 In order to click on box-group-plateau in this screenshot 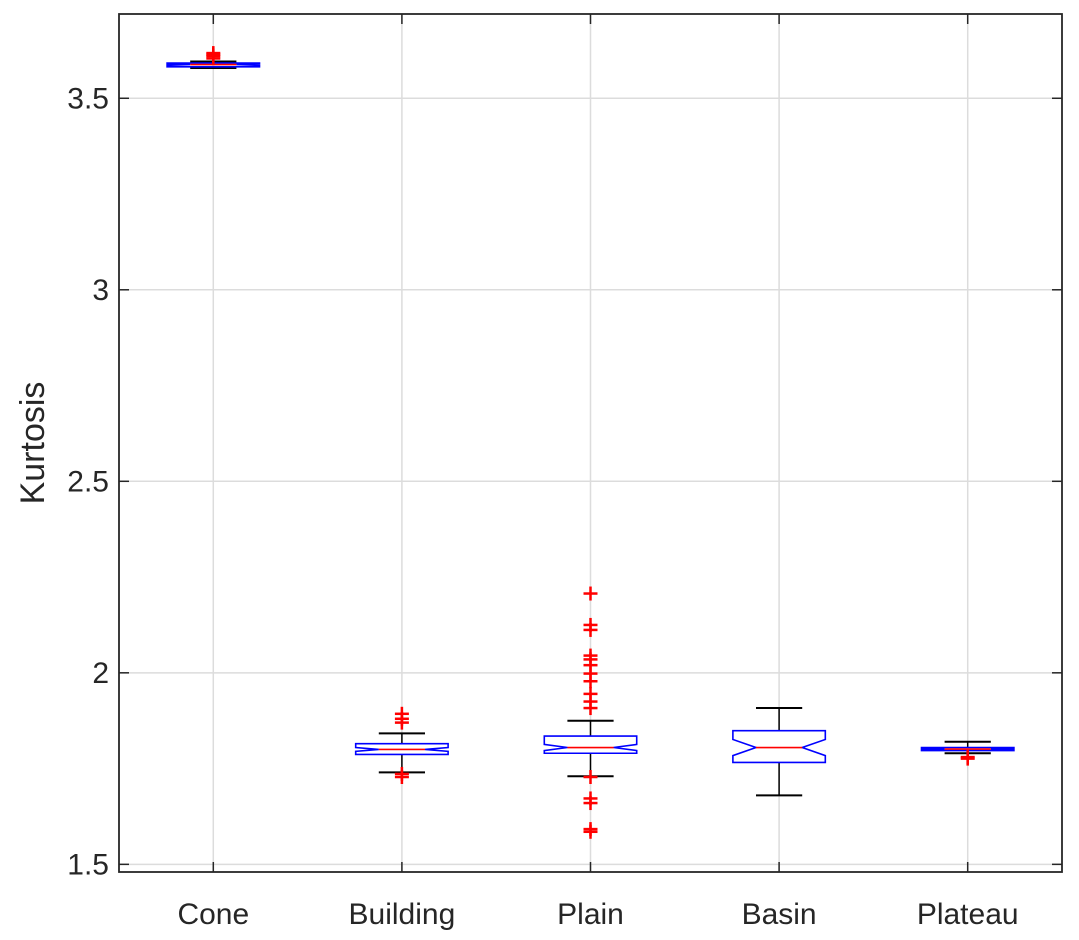, I will do `click(967, 753)`.